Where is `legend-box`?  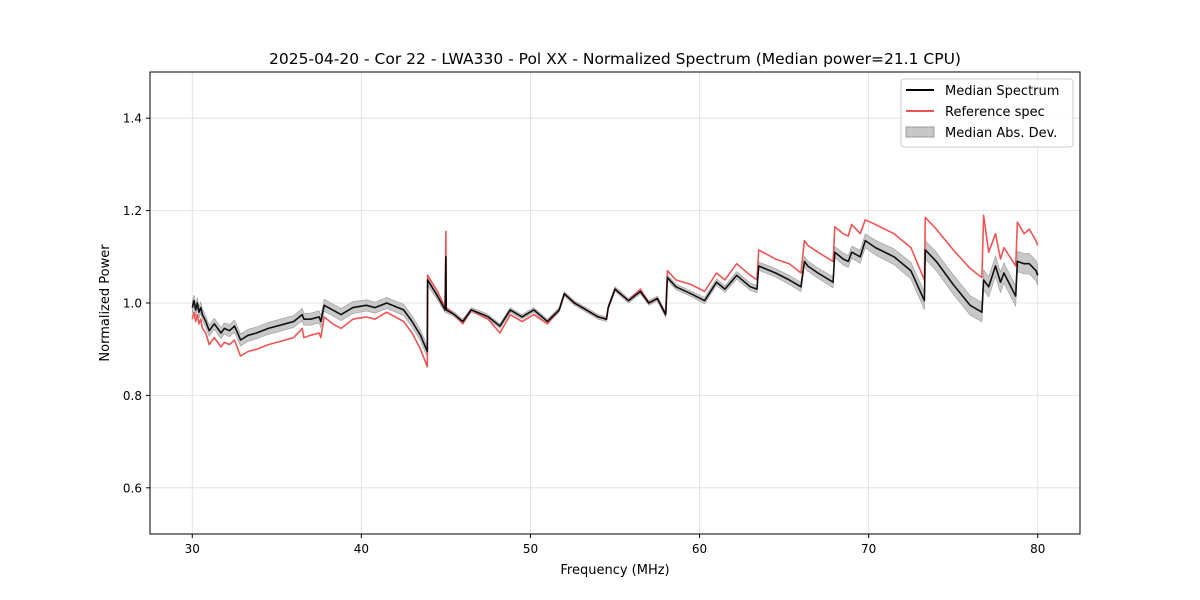 legend-box is located at coordinates (987, 113).